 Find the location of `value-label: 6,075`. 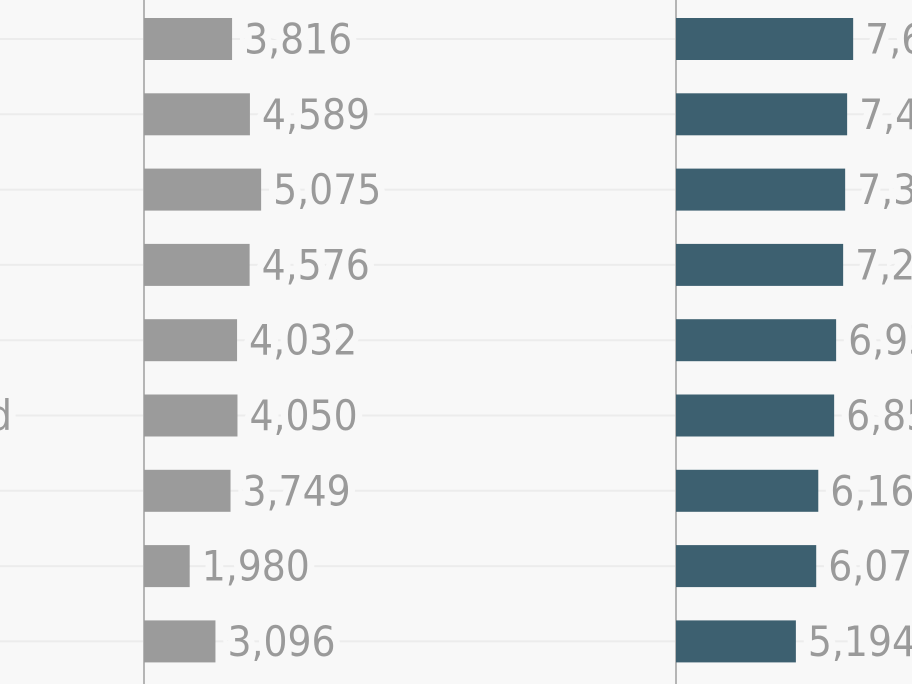

value-label: 6,075 is located at coordinates (870, 566).